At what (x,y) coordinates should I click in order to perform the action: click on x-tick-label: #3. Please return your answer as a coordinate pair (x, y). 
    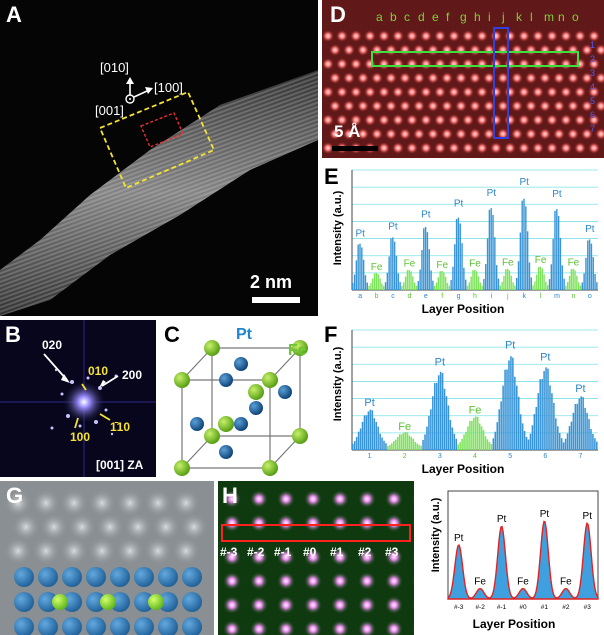
    Looking at the image, I should click on (588, 607).